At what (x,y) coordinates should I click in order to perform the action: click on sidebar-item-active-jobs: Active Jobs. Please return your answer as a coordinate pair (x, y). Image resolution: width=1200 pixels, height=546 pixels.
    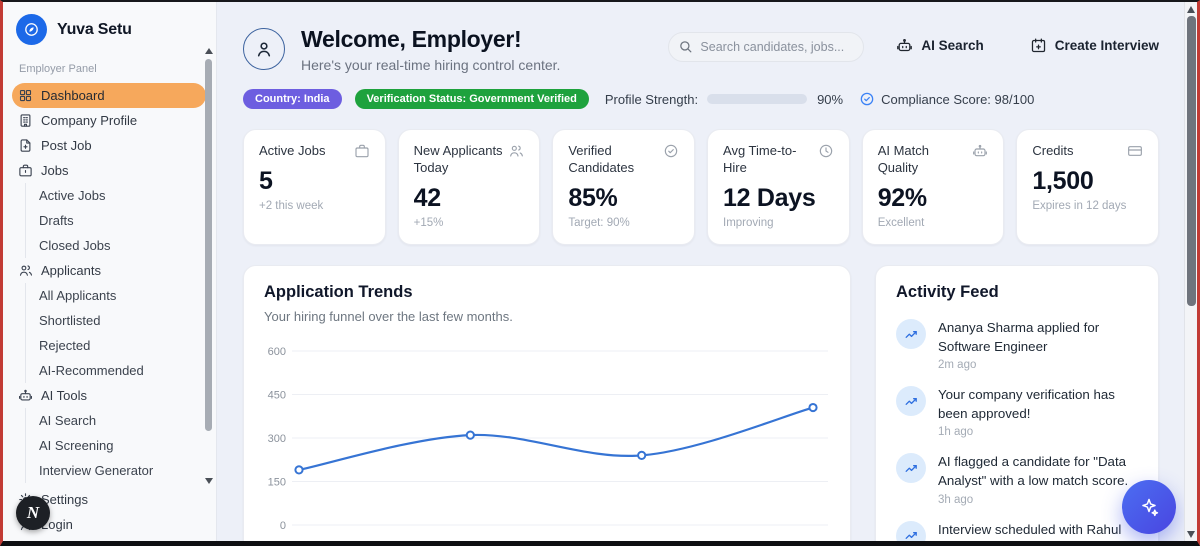
    Looking at the image, I should click on (122, 195).